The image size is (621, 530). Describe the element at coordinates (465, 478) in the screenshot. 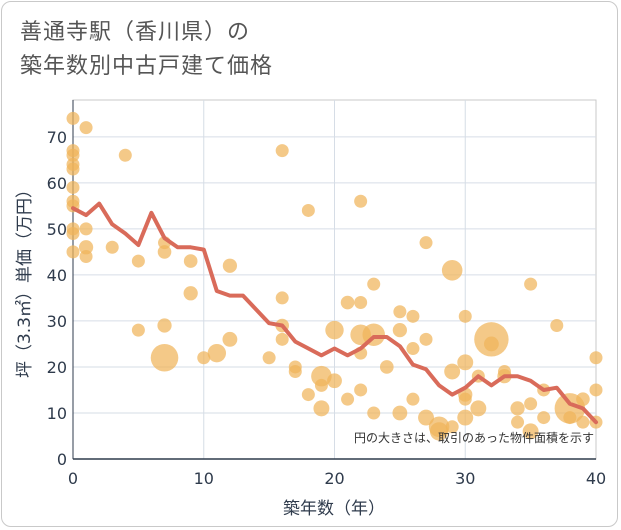

I see `x-tick-label: 30` at that location.